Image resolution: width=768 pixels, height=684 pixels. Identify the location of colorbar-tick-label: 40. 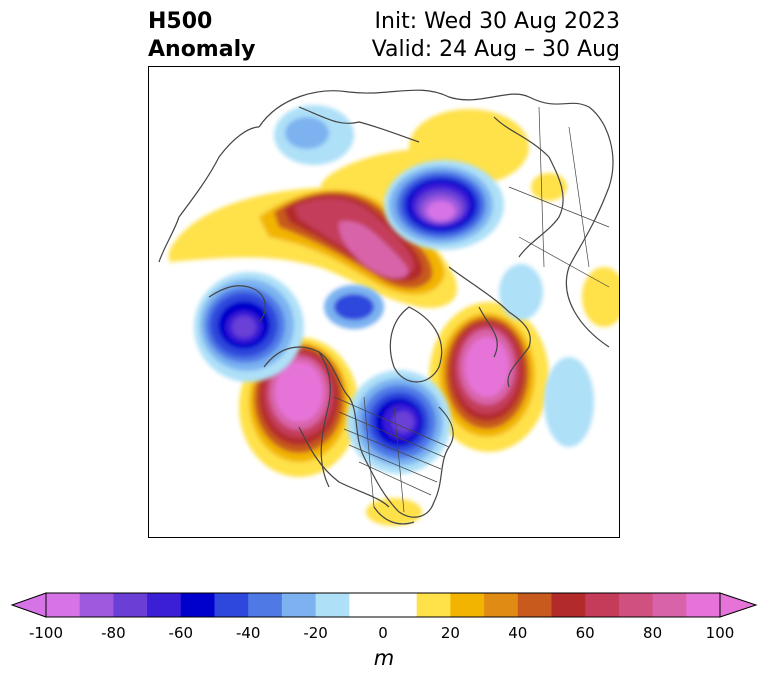
(518, 633).